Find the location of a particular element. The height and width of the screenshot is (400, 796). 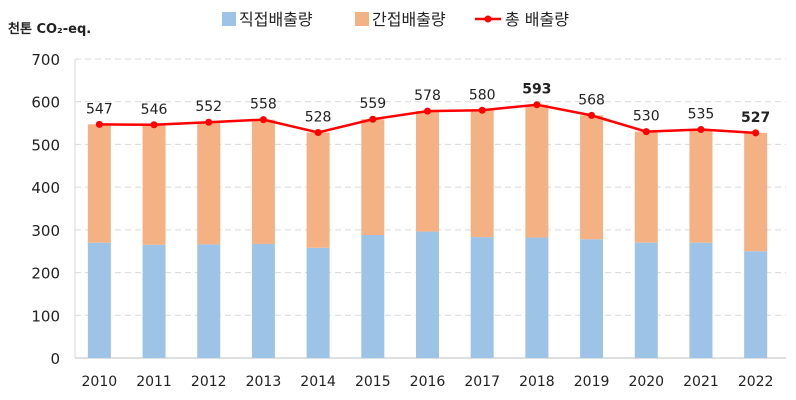

bar-direct-2019 is located at coordinates (592, 298).